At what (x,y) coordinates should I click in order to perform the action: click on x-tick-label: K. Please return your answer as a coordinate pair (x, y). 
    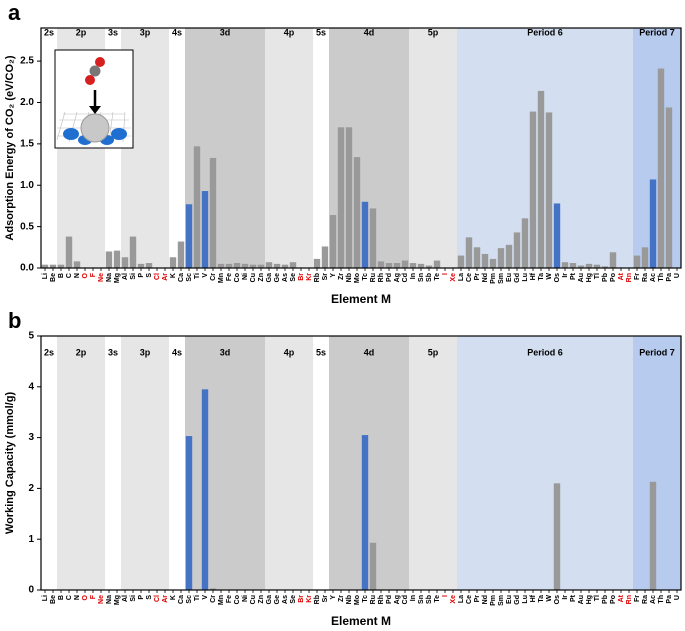
    Looking at the image, I should click on (173, 275).